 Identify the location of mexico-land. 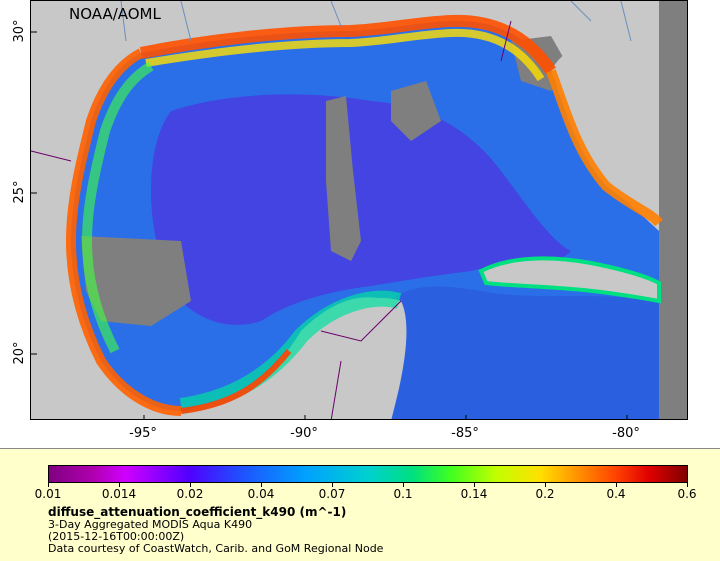
(106, 245).